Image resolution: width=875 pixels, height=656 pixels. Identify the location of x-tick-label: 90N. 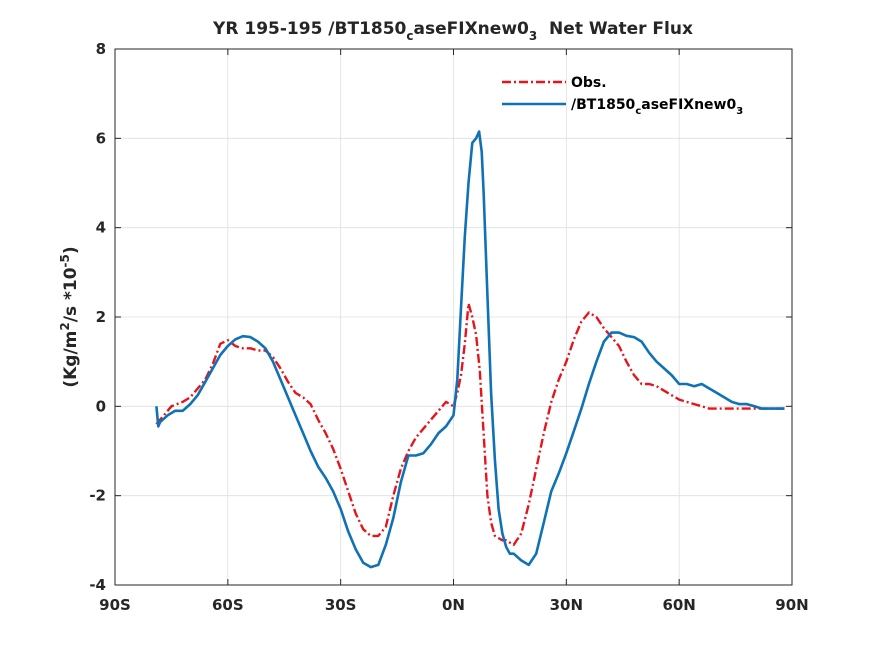
(791, 605).